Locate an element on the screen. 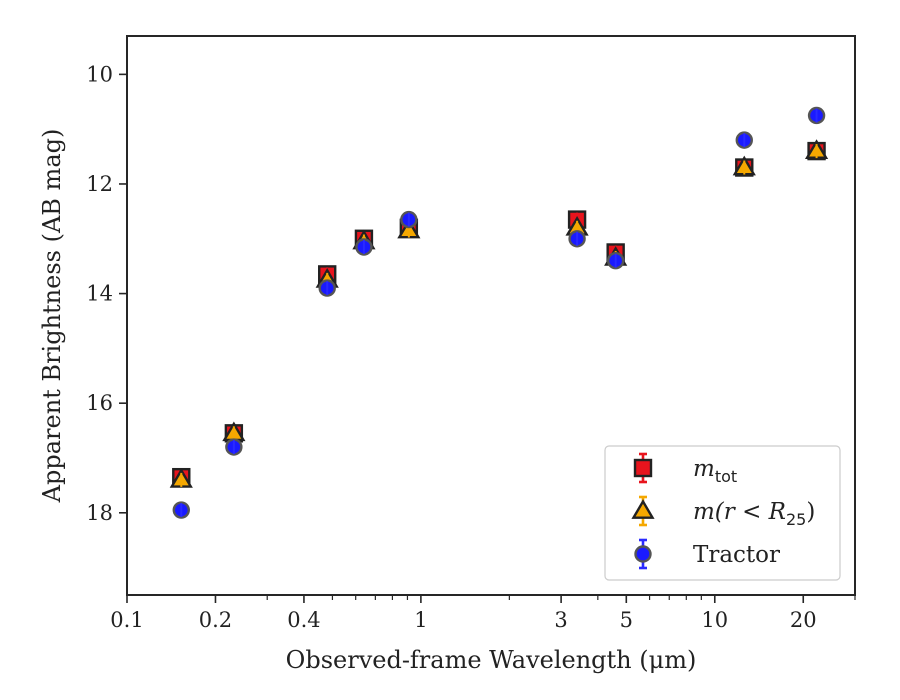 The width and height of the screenshot is (900, 700). x-tick-label: 20 is located at coordinates (803, 620).